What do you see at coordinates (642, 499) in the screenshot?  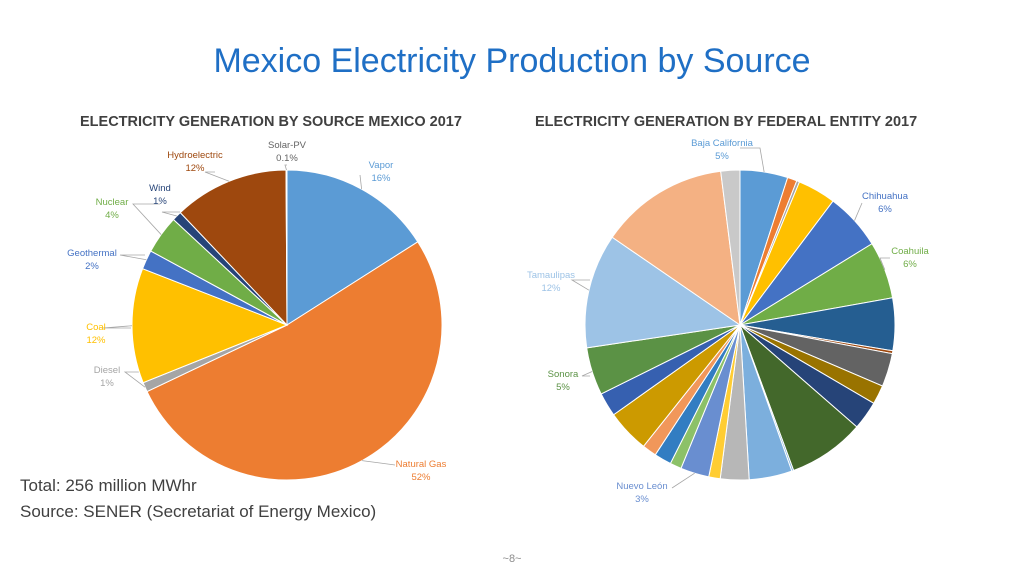 I see `slice-value-nuevo-le-n: 3%` at bounding box center [642, 499].